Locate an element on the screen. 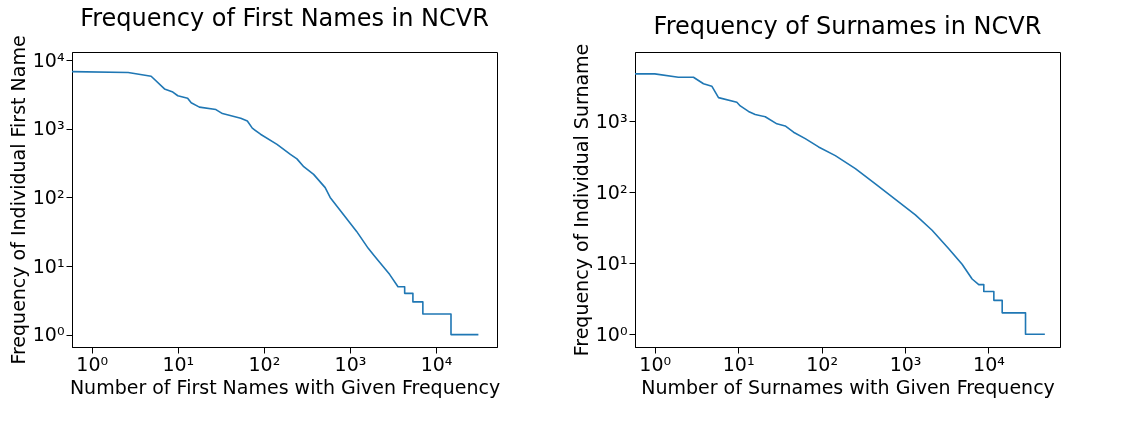 This screenshot has height=426, width=1133. chart-title: Frequency of Surnames in NCVR is located at coordinates (847, 26).